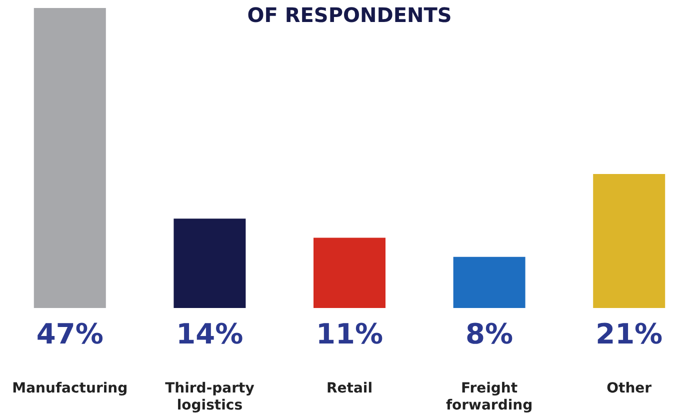  Describe the element at coordinates (209, 397) in the screenshot. I see `x-tick-label: Third-party logistics` at that location.